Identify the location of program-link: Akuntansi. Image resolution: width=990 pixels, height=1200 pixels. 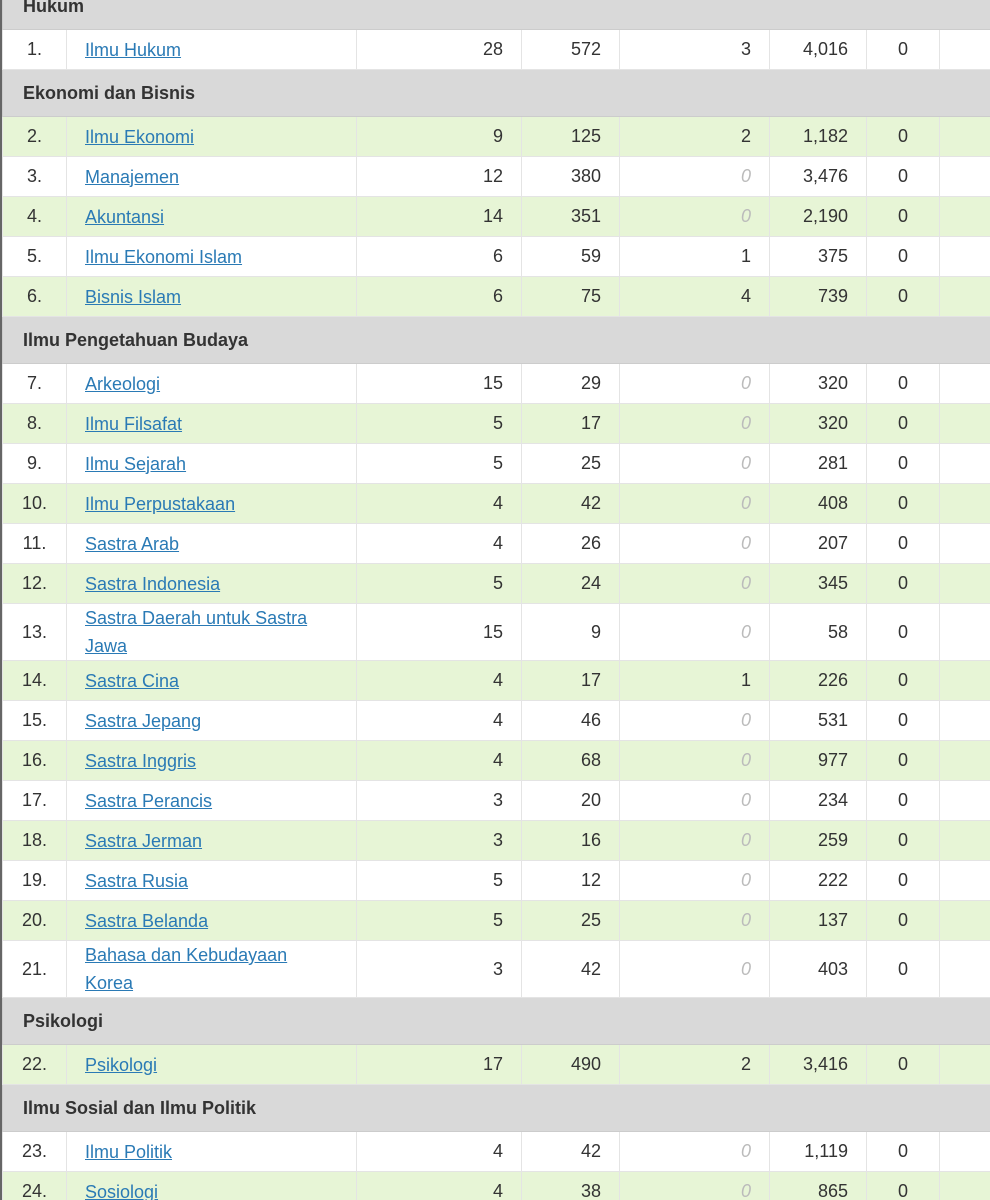
(125, 216).